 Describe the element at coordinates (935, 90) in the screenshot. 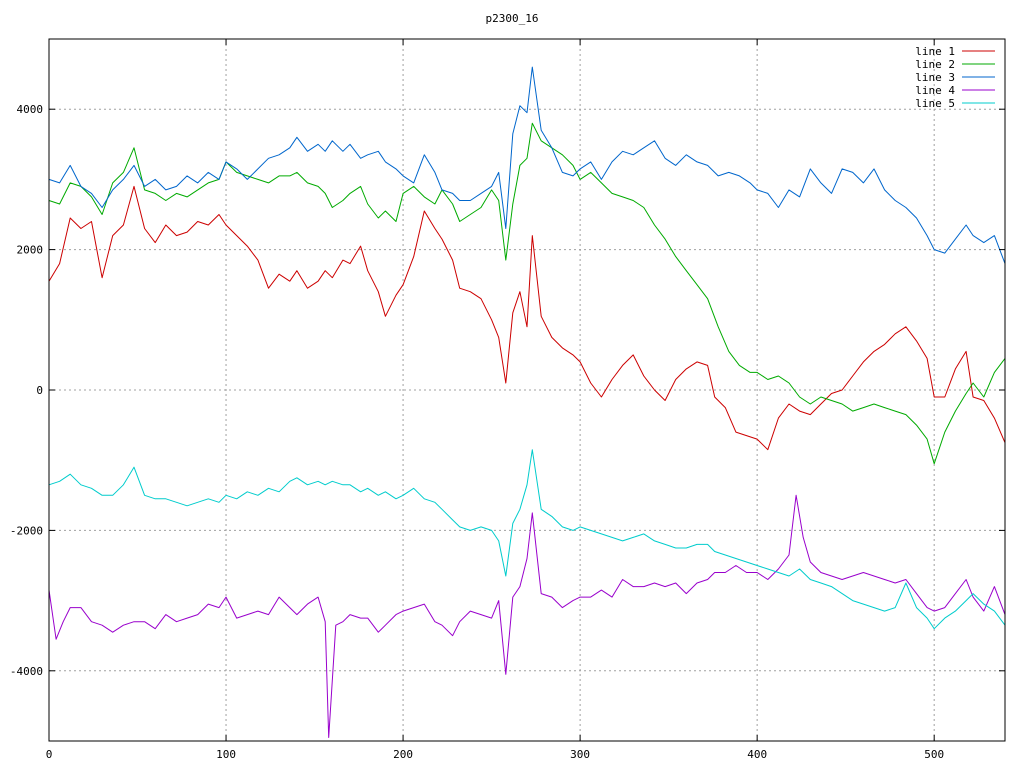

I see `legend-label: line 4` at that location.